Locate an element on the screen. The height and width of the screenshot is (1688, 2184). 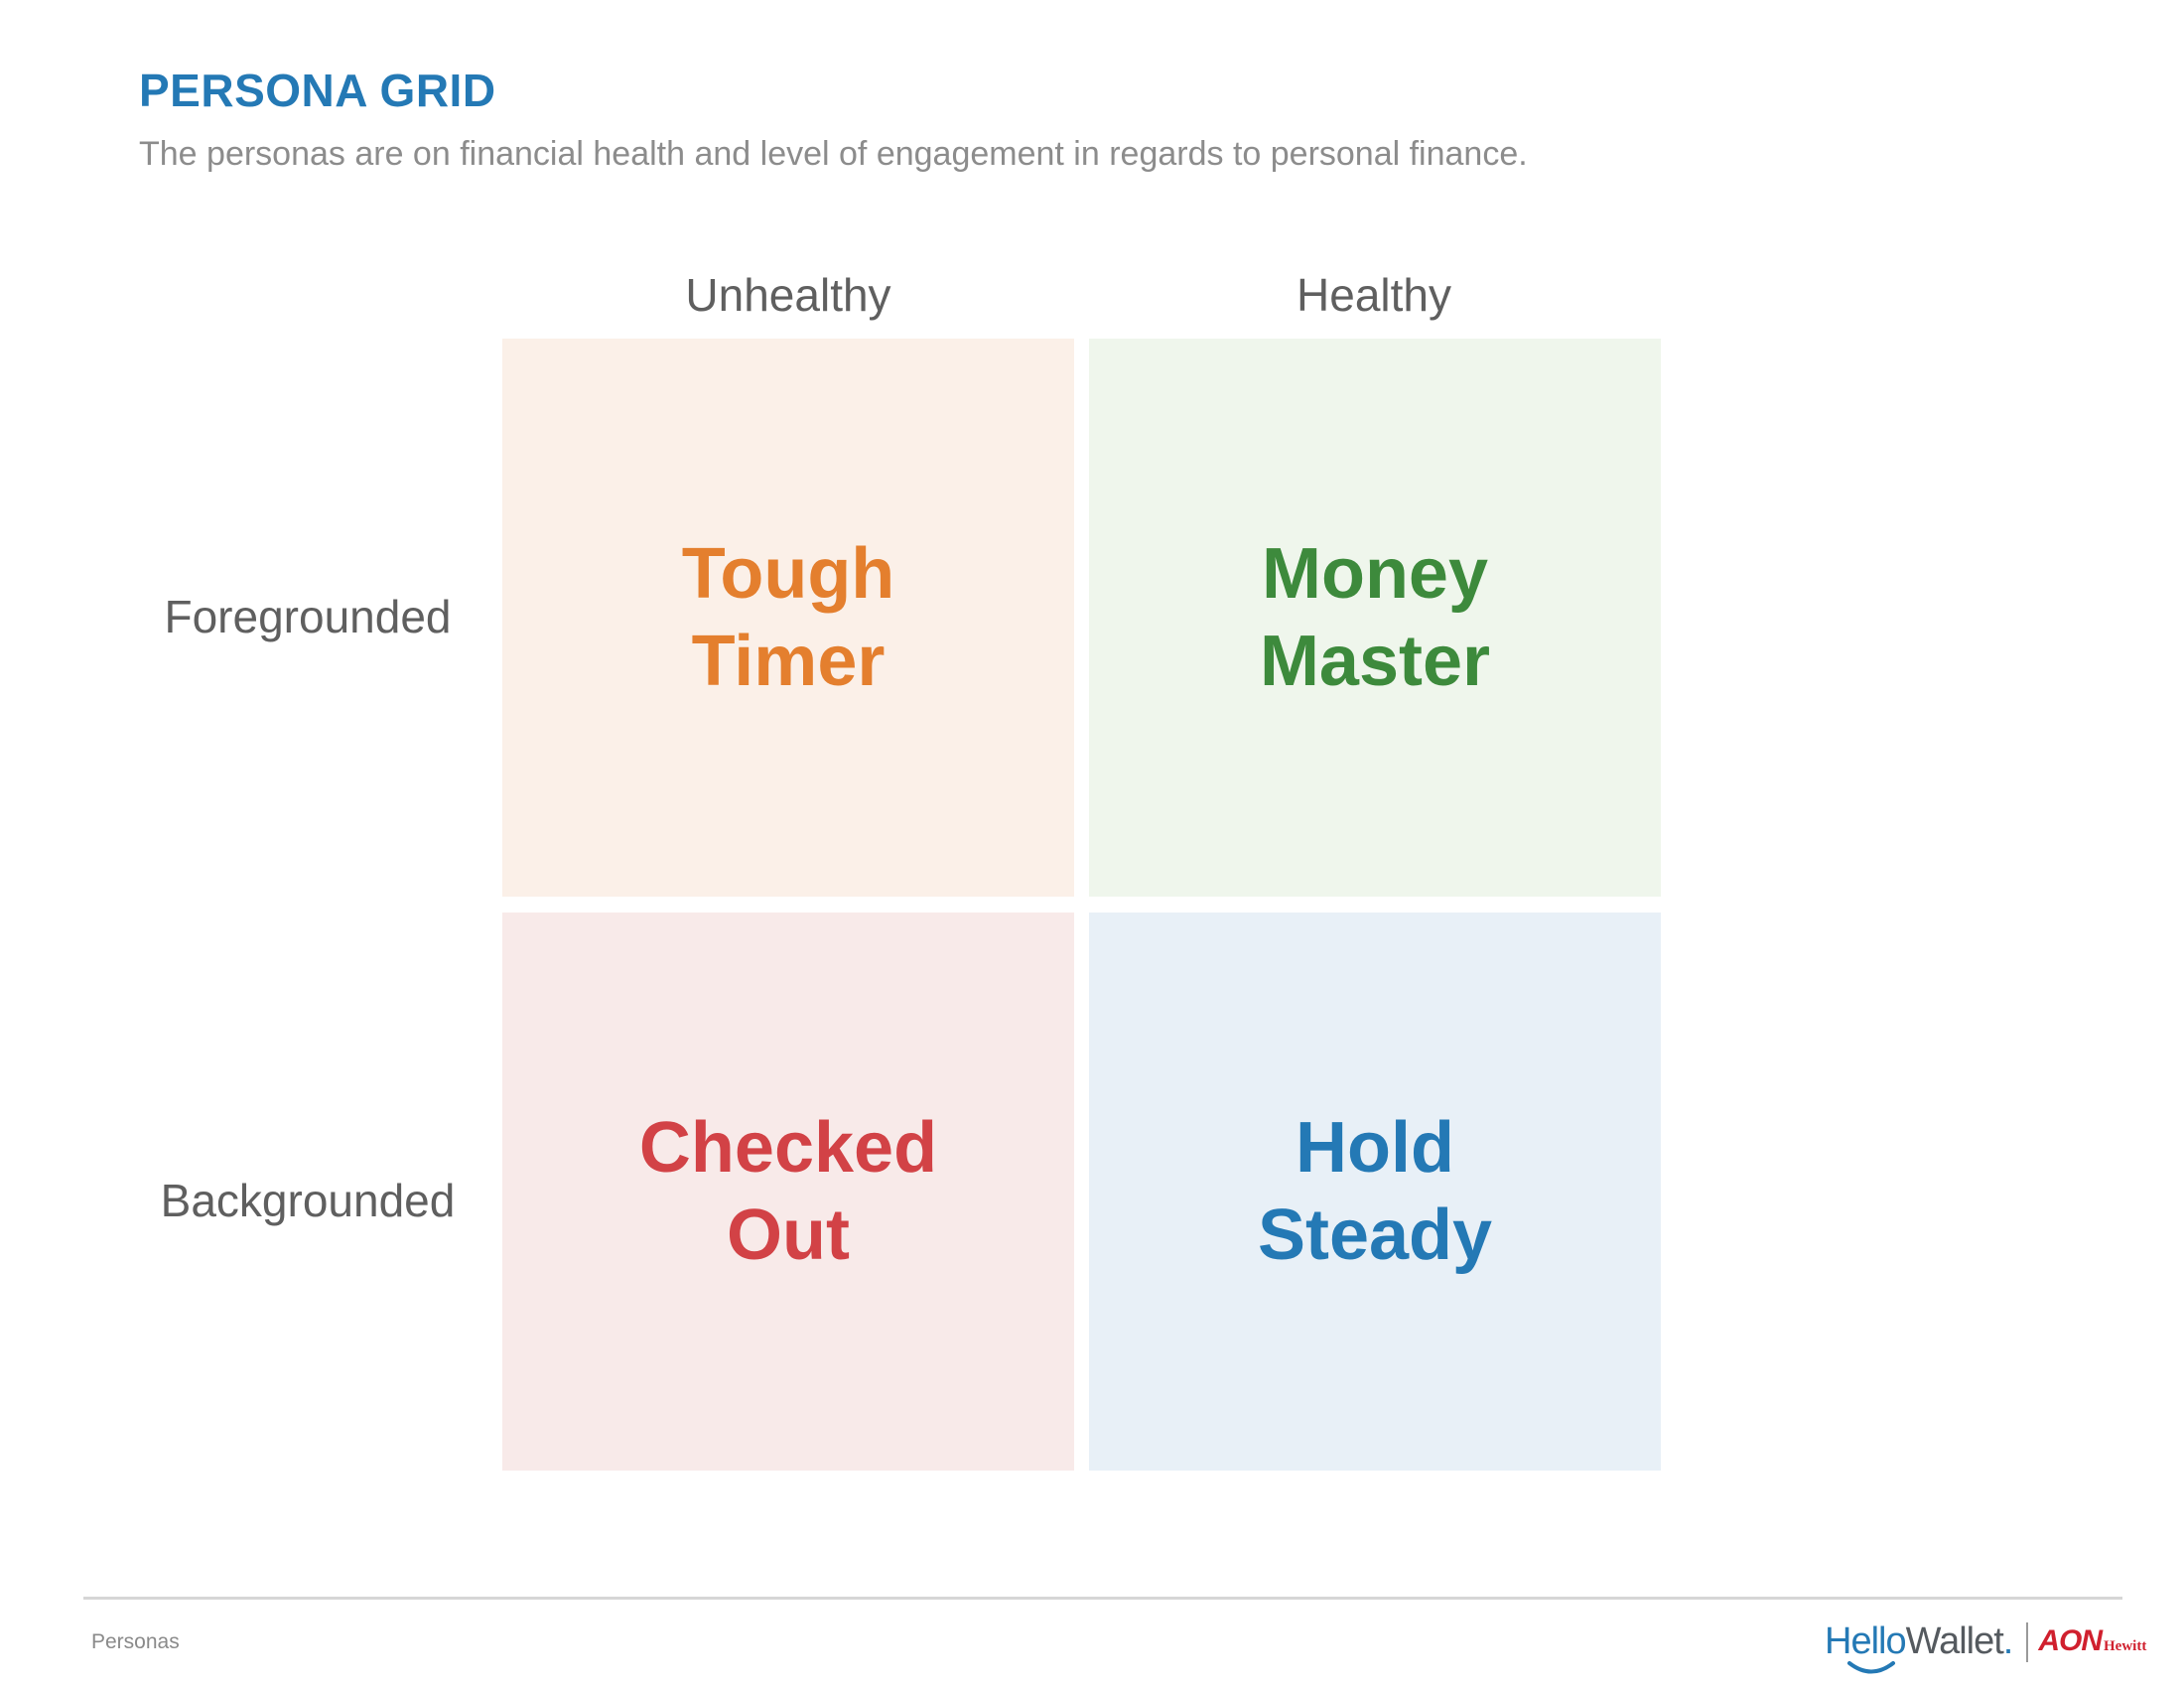
persona-name: Hold Steady is located at coordinates (1374, 1191).